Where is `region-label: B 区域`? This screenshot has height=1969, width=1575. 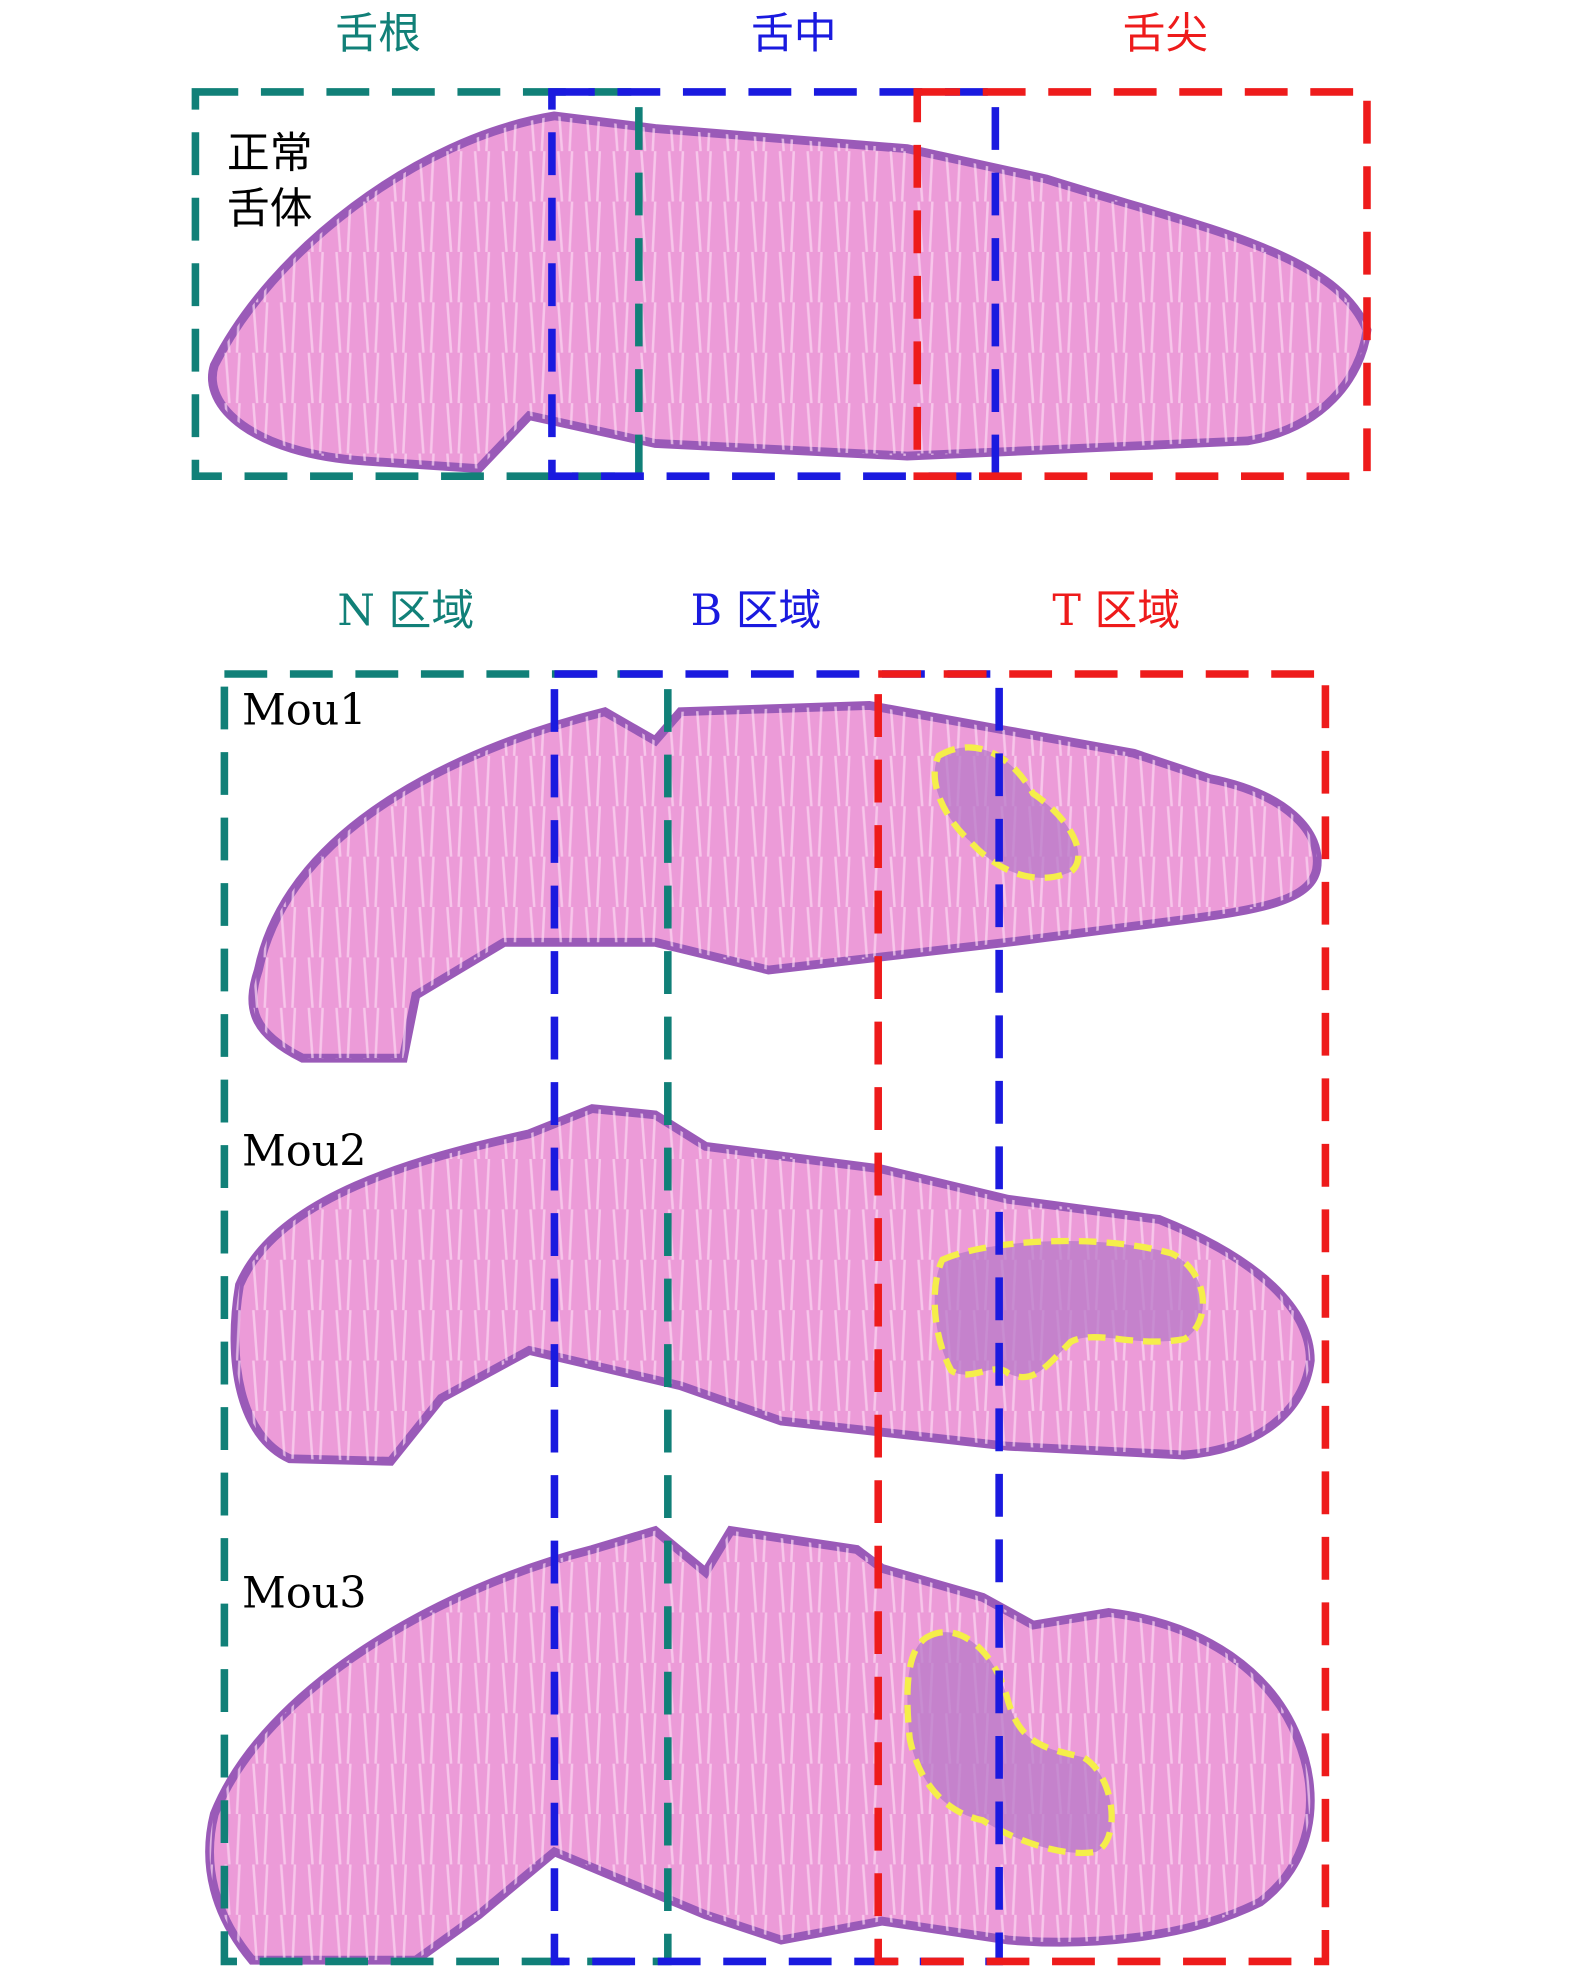 region-label: B 区域 is located at coordinates (756, 611).